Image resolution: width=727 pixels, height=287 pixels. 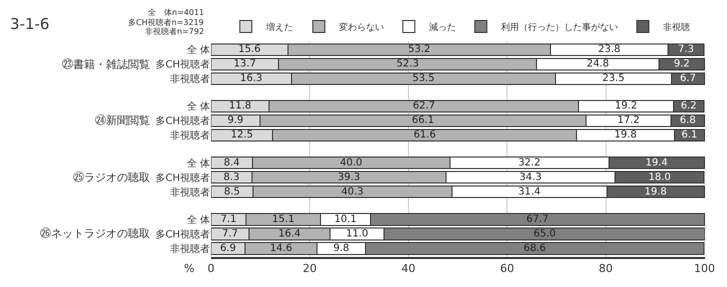 What do you see at coordinates (423, 78) in the screenshot?
I see `data-label: 53.5` at bounding box center [423, 78].